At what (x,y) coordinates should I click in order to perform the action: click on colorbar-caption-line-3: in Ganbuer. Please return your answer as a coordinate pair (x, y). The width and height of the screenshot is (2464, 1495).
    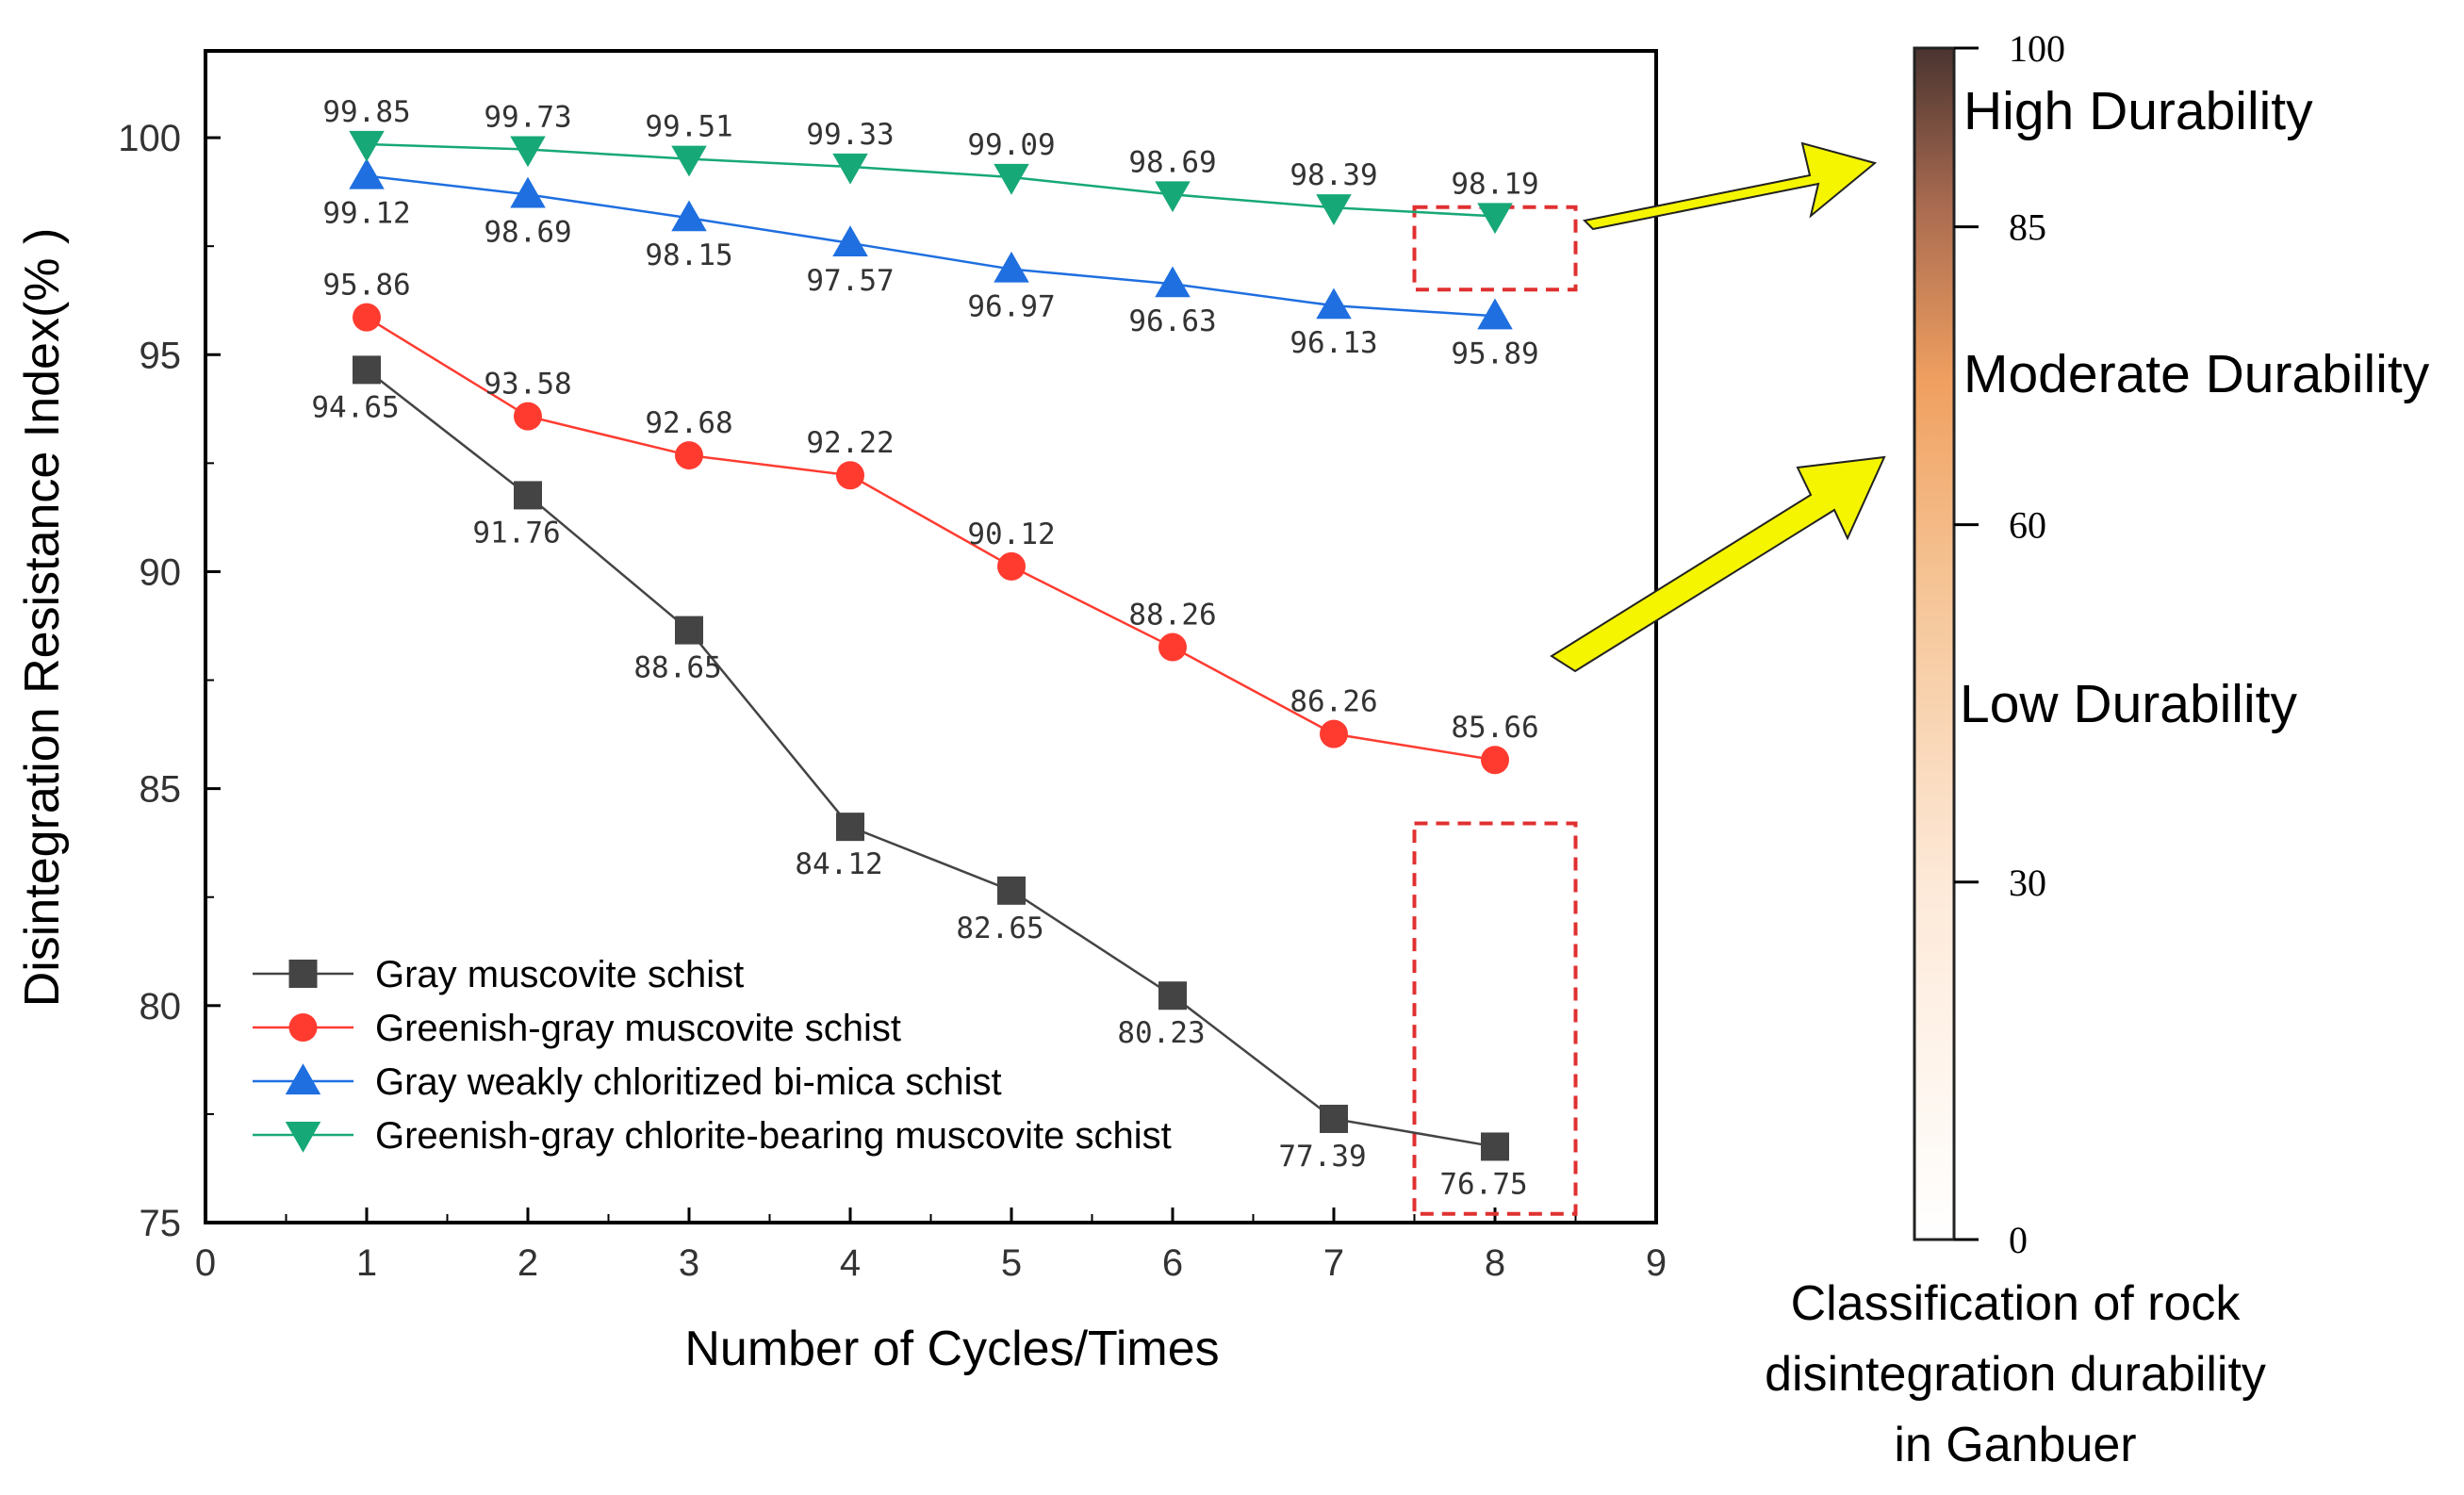
    Looking at the image, I should click on (2015, 1445).